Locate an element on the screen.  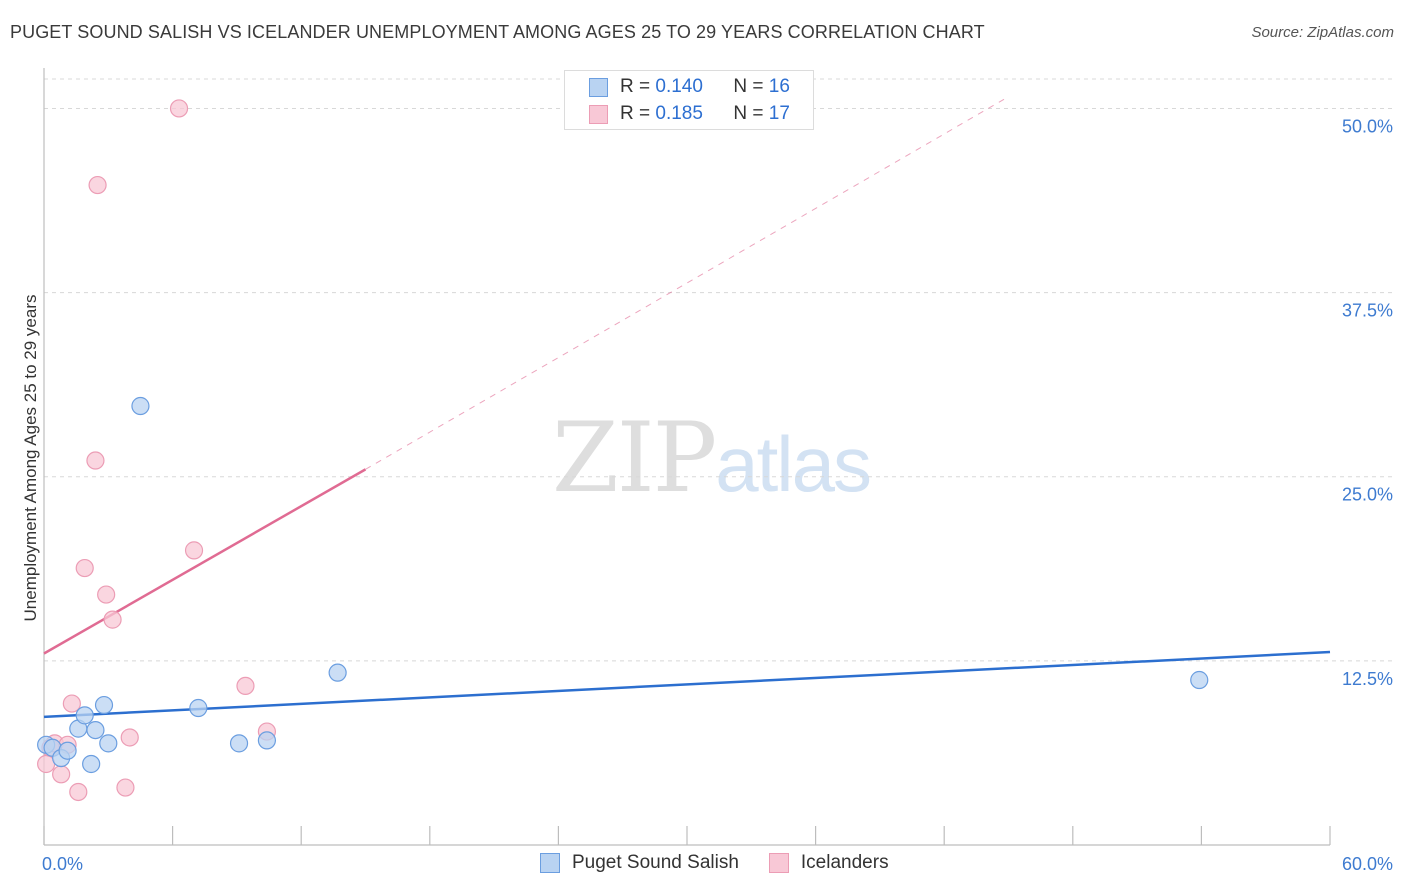
icelanders-trend-line is located at coordinates (205, 561).